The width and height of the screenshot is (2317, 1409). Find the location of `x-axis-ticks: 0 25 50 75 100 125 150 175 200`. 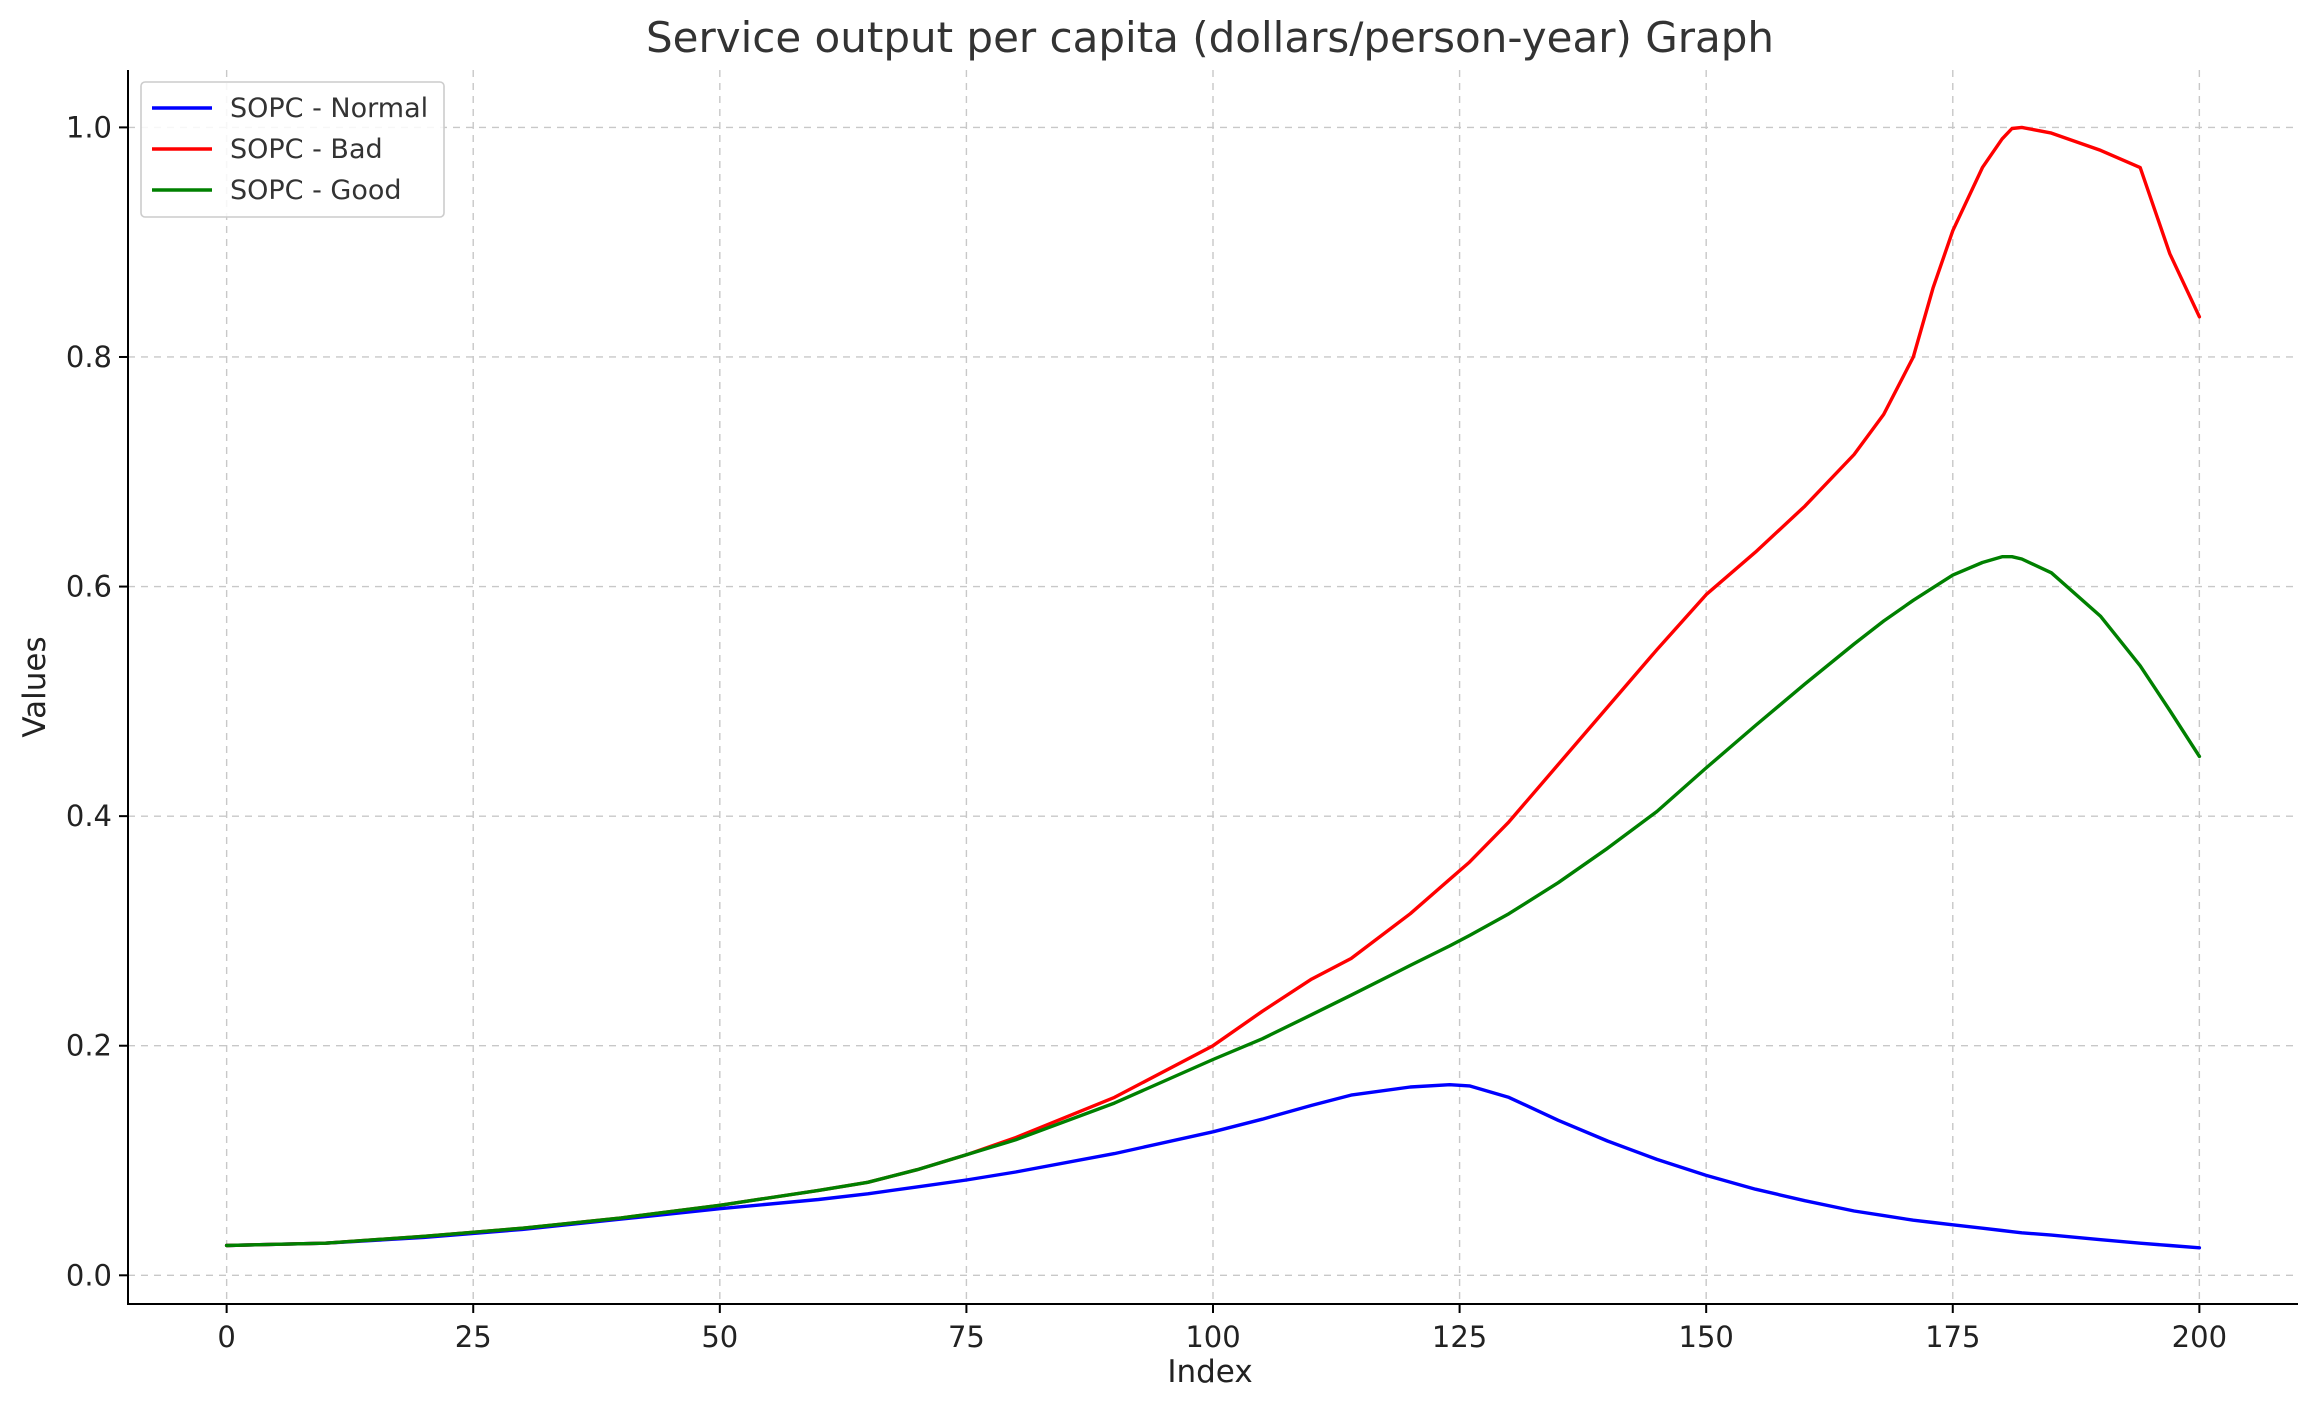

x-axis-ticks: 0 25 50 75 100 125 150 175 200 is located at coordinates (1222, 1329).